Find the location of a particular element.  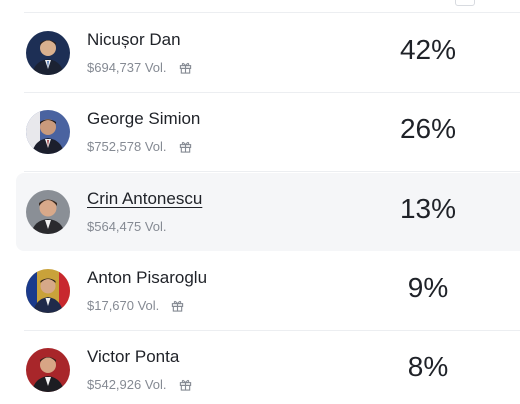

volume: $564,475 Vol. is located at coordinates (127, 226).